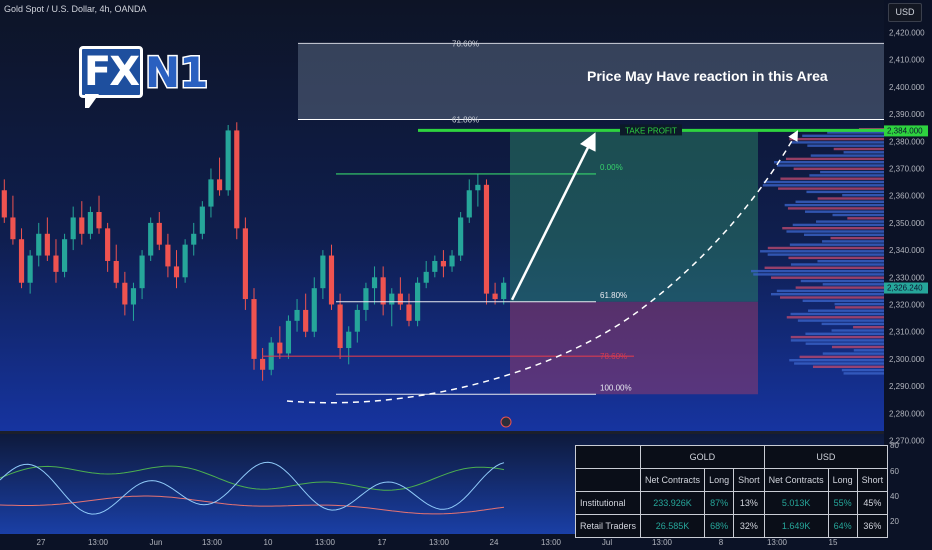 This screenshot has height=550, width=932. Describe the element at coordinates (907, 60) in the screenshot. I see `price-tick-label: 2,410.000` at that location.